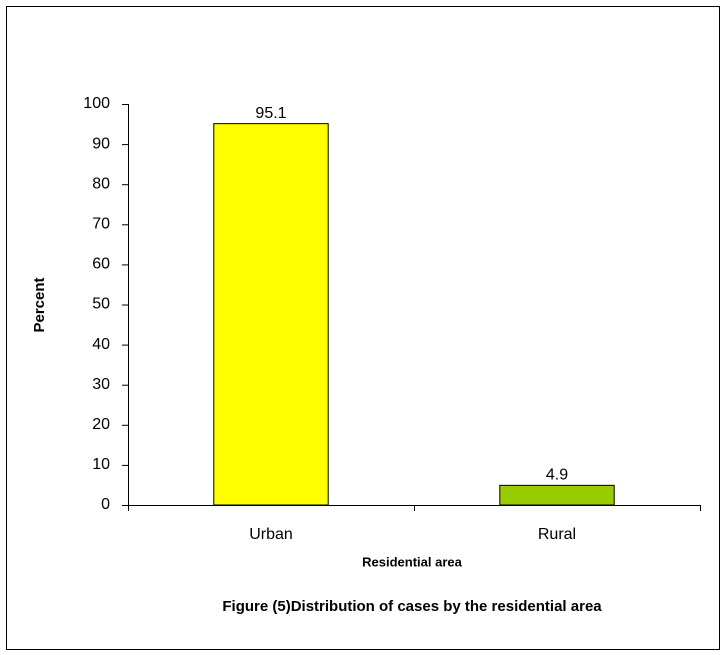  I want to click on data-label: 4.9, so click(557, 475).